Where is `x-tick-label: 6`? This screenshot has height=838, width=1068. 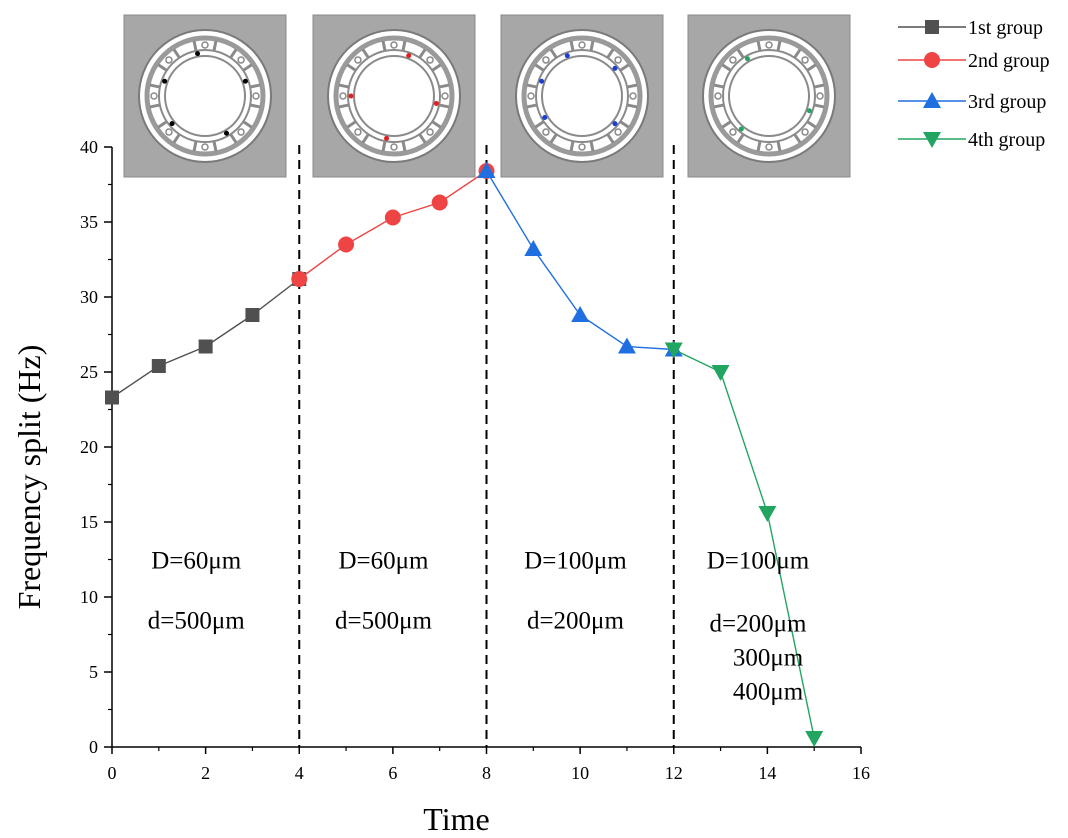 x-tick-label: 6 is located at coordinates (392, 773).